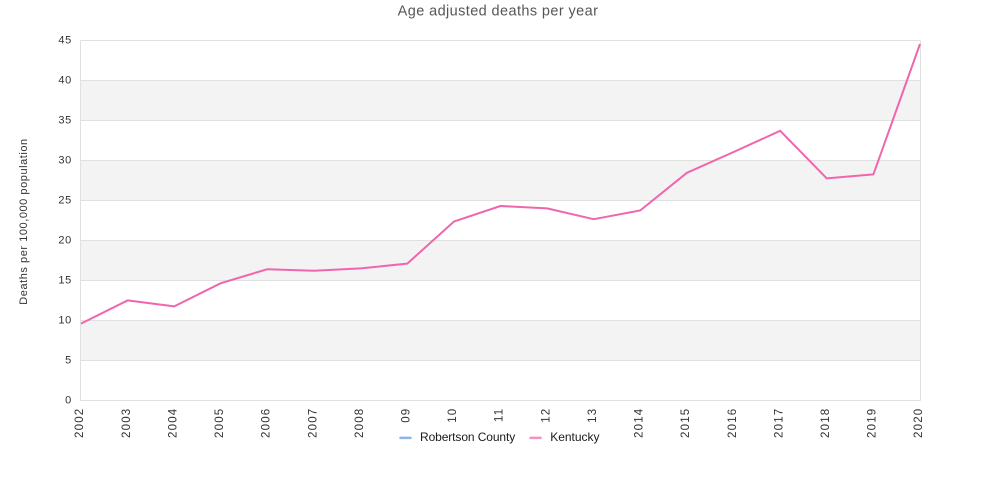 Image resolution: width=1000 pixels, height=500 pixels. I want to click on svg-text: 0, so click(68, 401).